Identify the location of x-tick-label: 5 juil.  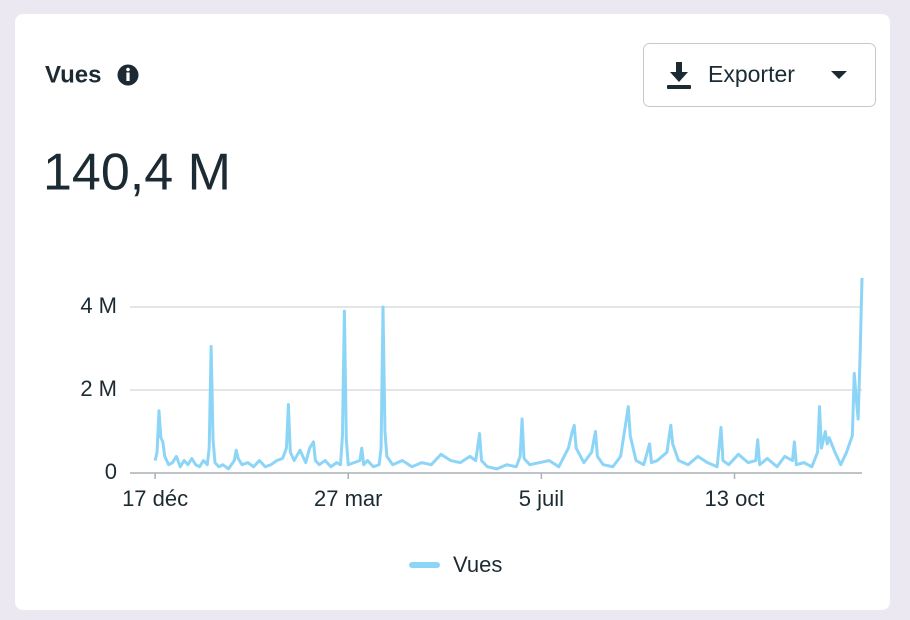
(541, 498).